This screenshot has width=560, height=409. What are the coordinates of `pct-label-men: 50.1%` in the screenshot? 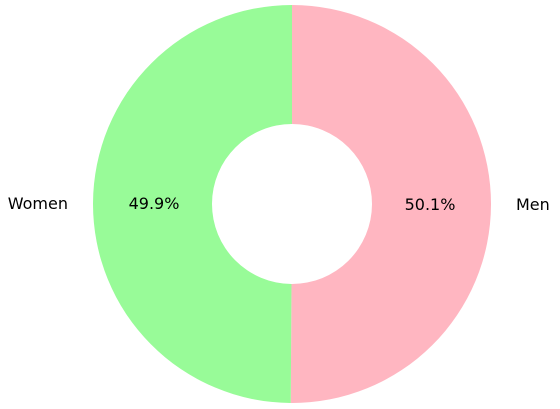 It's located at (430, 204).